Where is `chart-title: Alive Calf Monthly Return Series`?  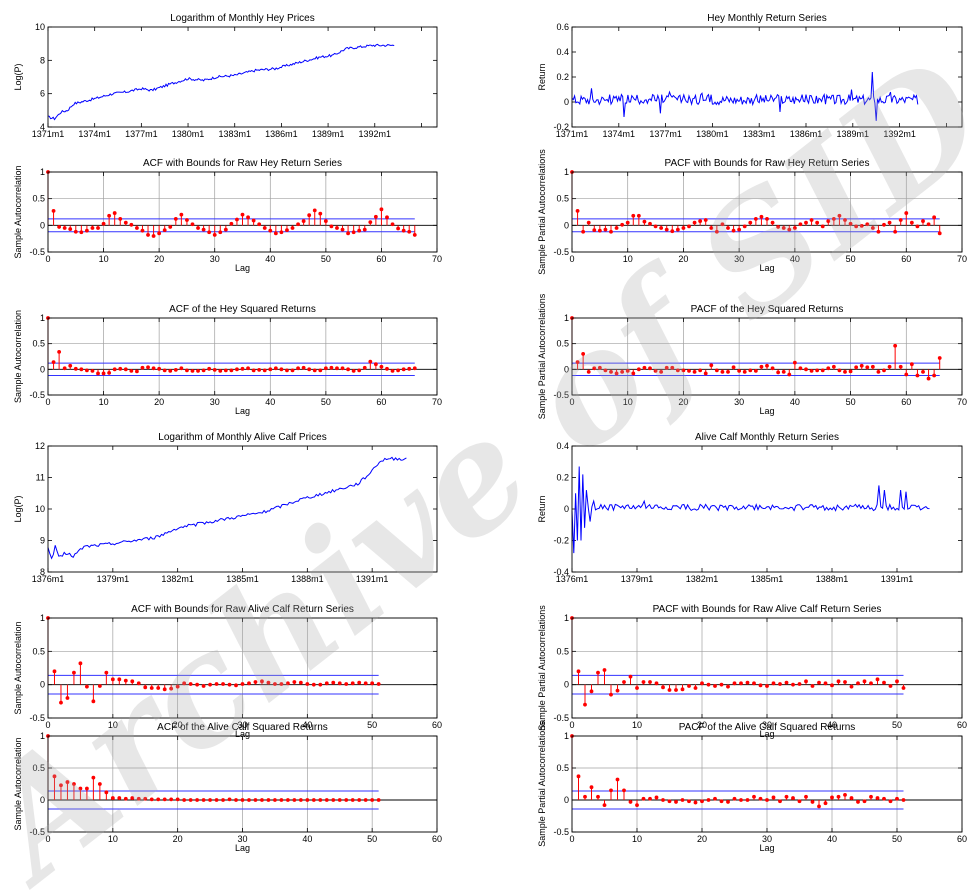 chart-title: Alive Calf Monthly Return Series is located at coordinates (767, 437).